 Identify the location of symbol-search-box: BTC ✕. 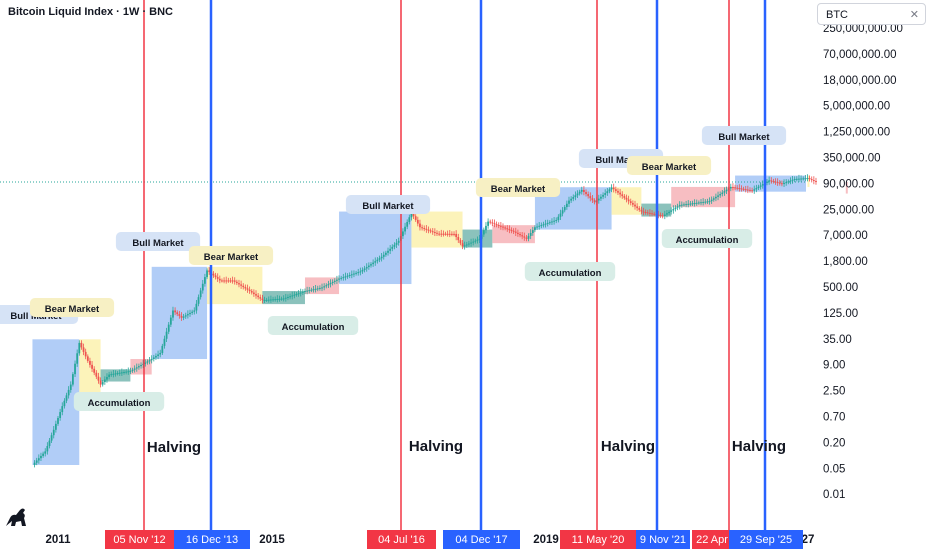
(871, 14).